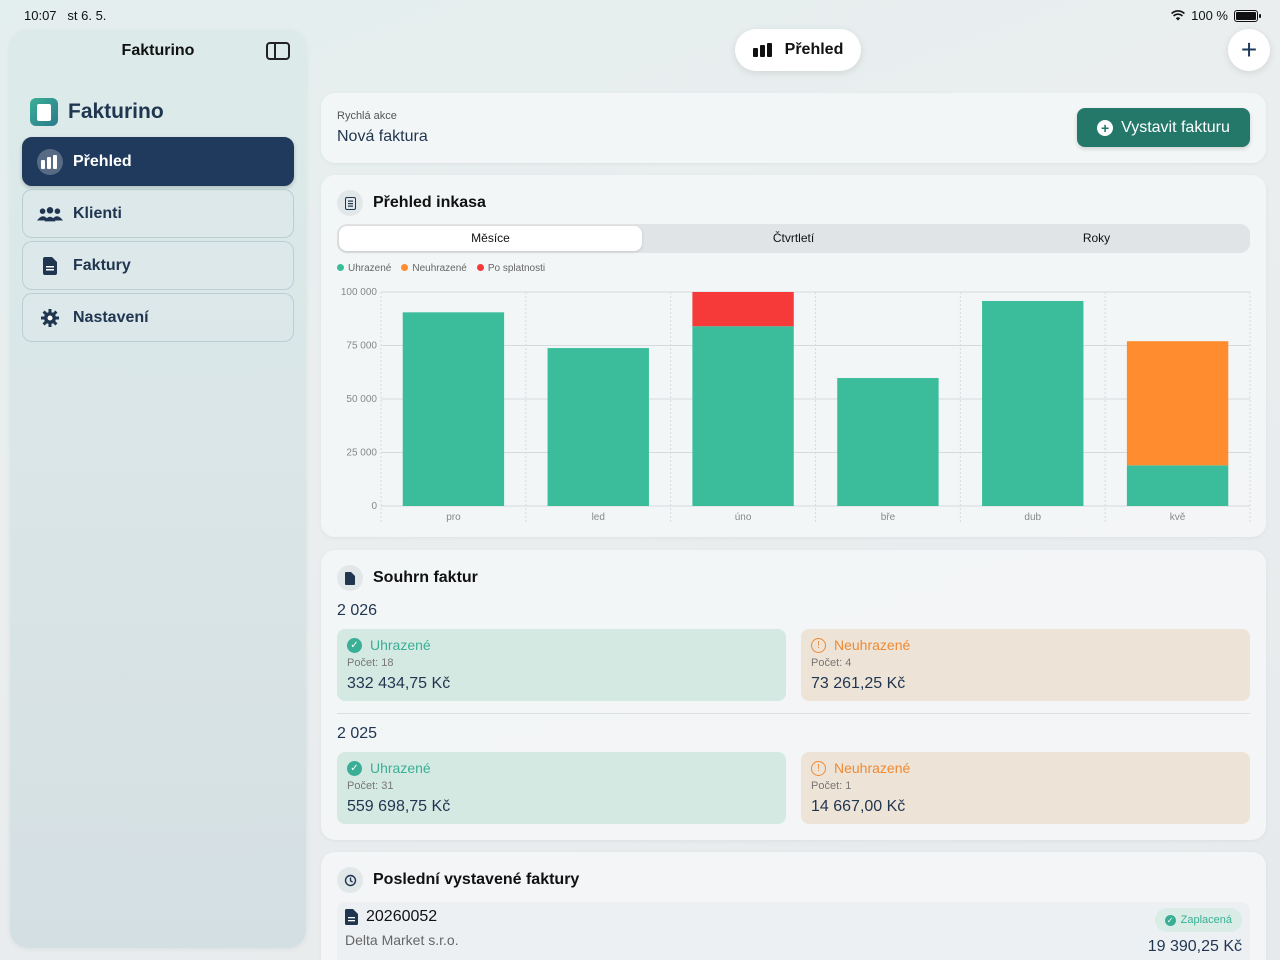 The width and height of the screenshot is (1280, 960). Describe the element at coordinates (102, 161) in the screenshot. I see `sidebar-item-label: Přehled` at that location.